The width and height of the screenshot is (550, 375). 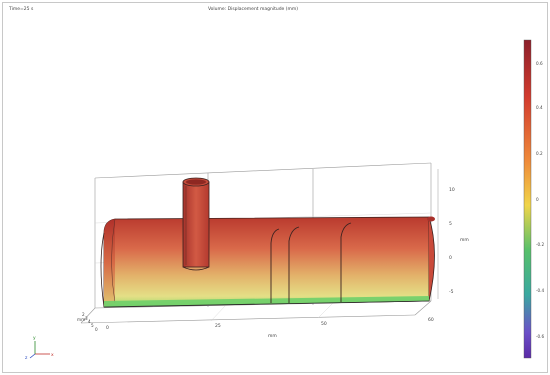 What do you see at coordinates (34, 338) in the screenshot?
I see `triad-y-label: y` at bounding box center [34, 338].